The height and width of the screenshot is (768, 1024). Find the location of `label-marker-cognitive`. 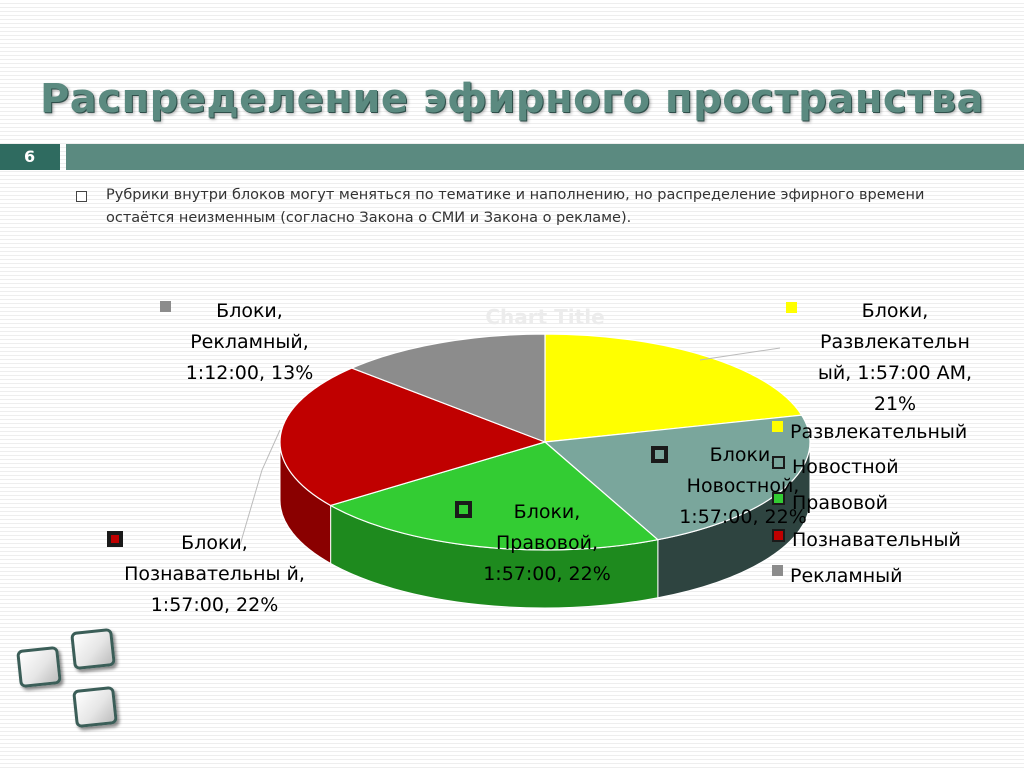

label-marker-cognitive is located at coordinates (115, 539).